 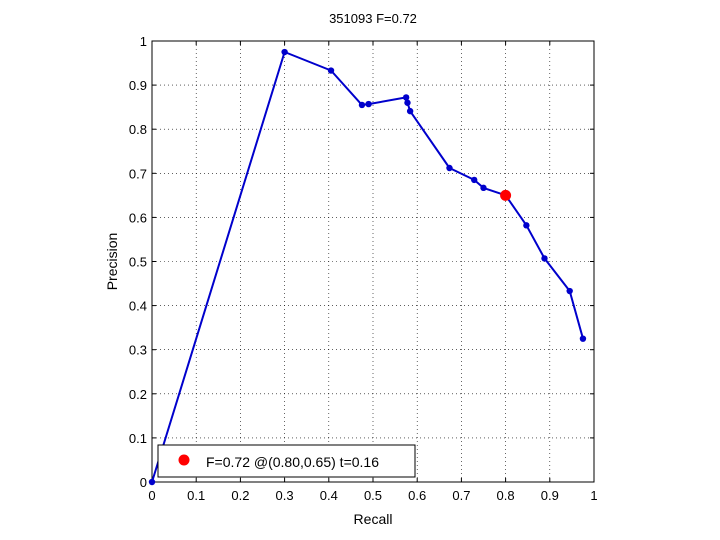 What do you see at coordinates (151, 495) in the screenshot?
I see `x-tick-label: 0` at bounding box center [151, 495].